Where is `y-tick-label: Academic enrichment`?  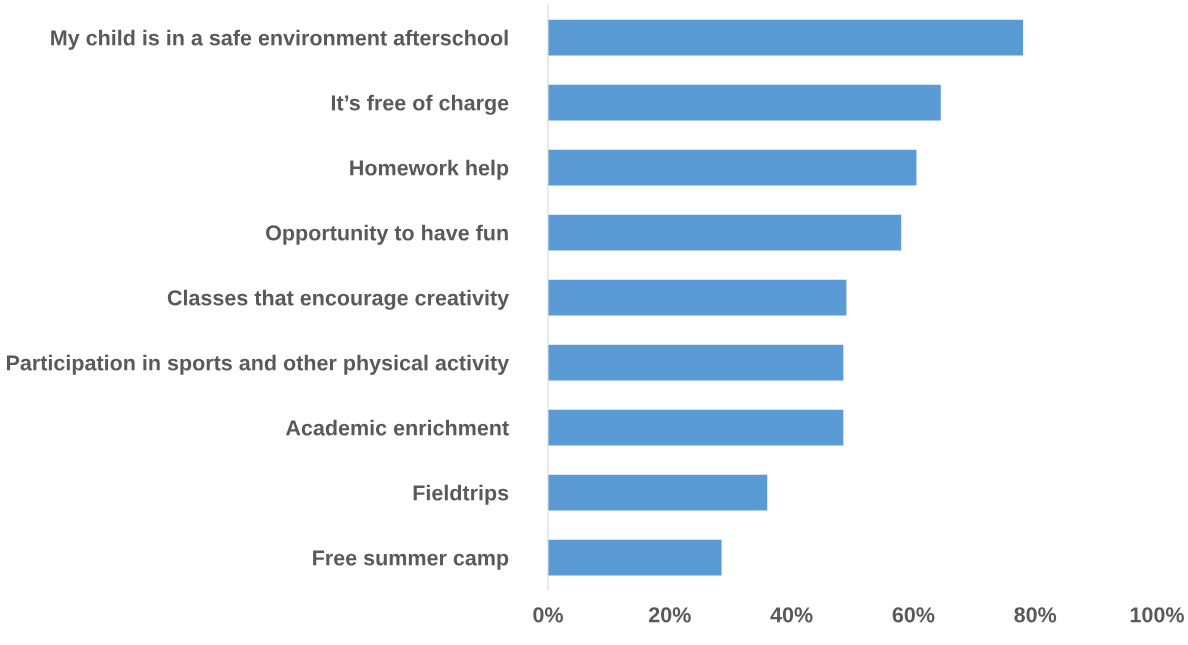 y-tick-label: Academic enrichment is located at coordinates (397, 427).